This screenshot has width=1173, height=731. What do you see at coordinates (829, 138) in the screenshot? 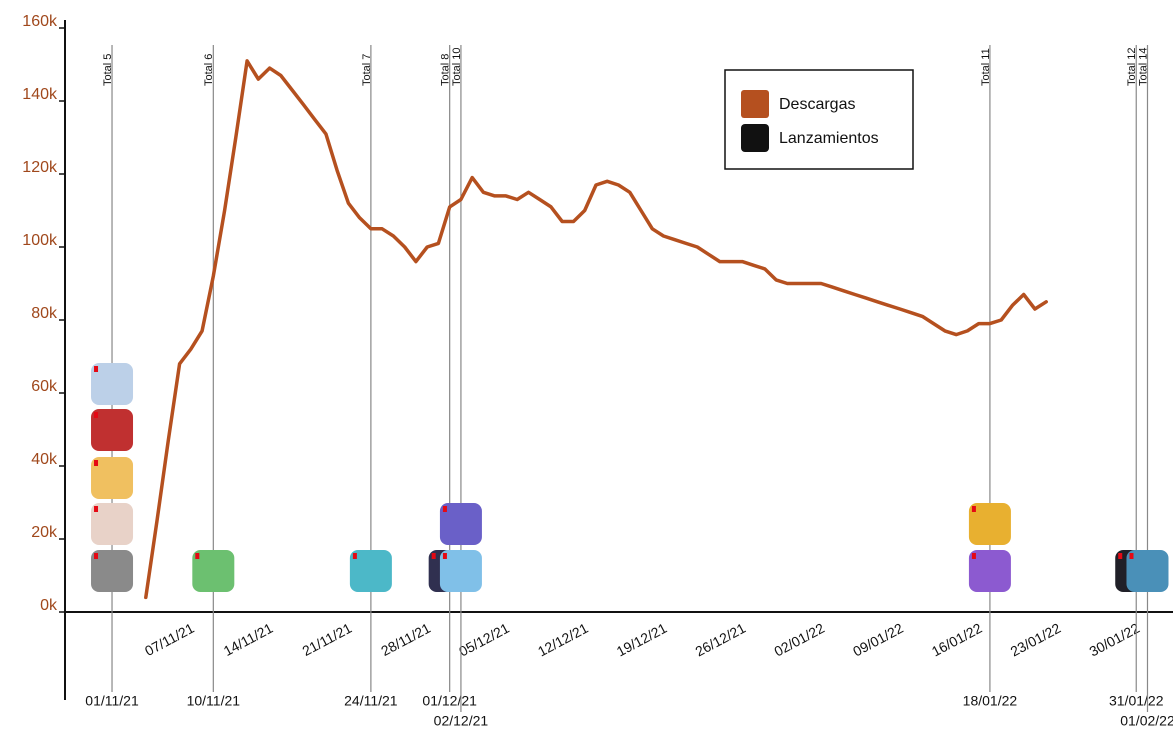
I see `legend-label: Lanzamientos` at bounding box center [829, 138].